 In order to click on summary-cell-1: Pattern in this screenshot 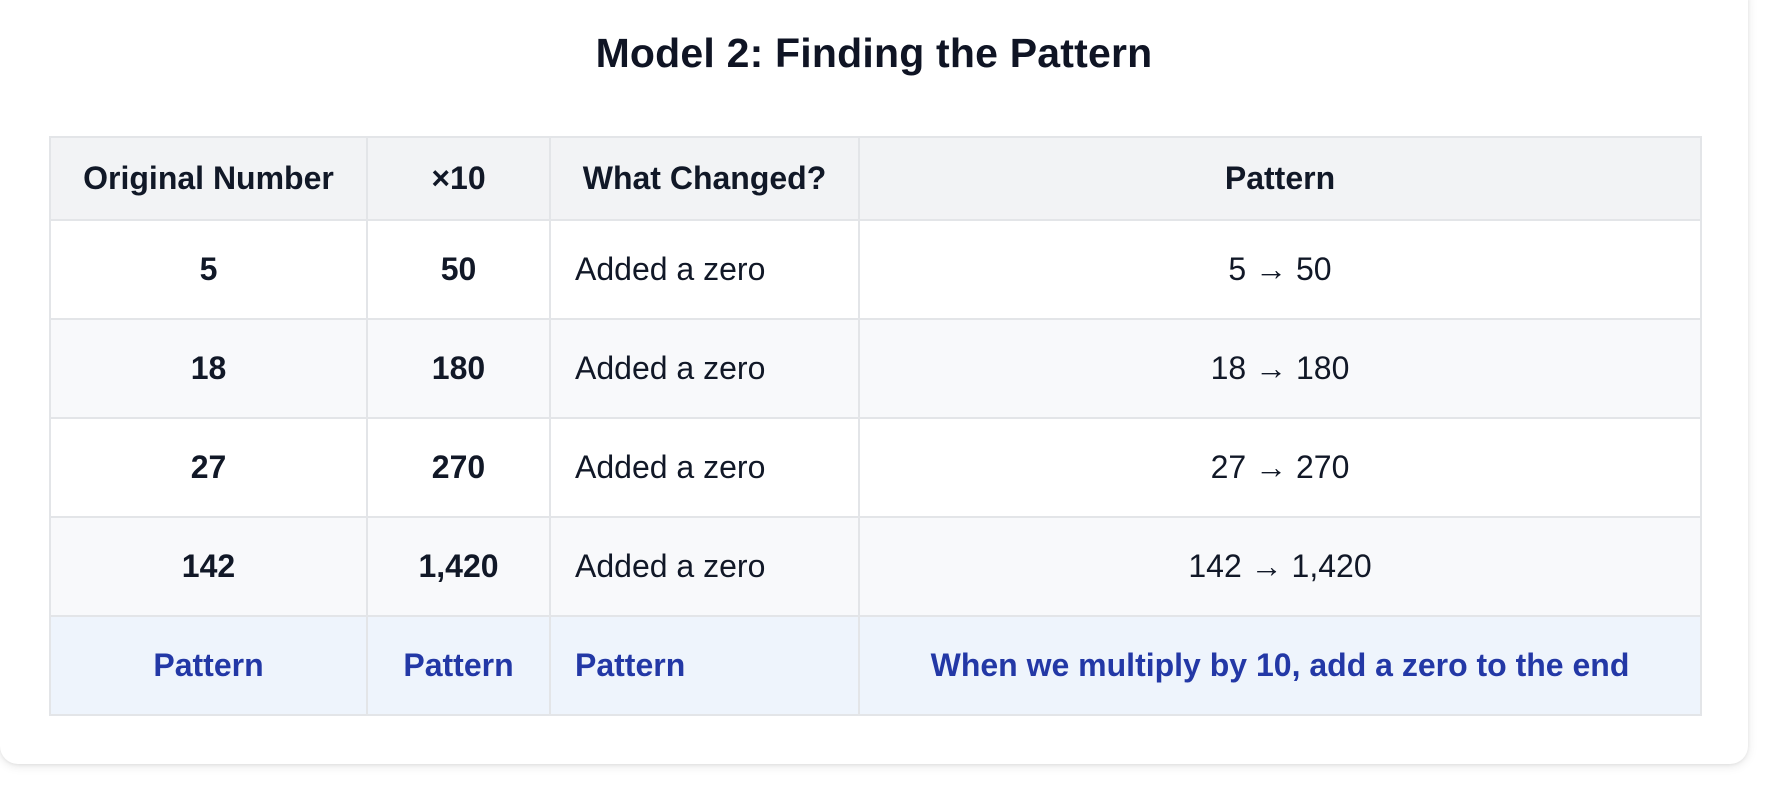, I will do `click(208, 665)`.